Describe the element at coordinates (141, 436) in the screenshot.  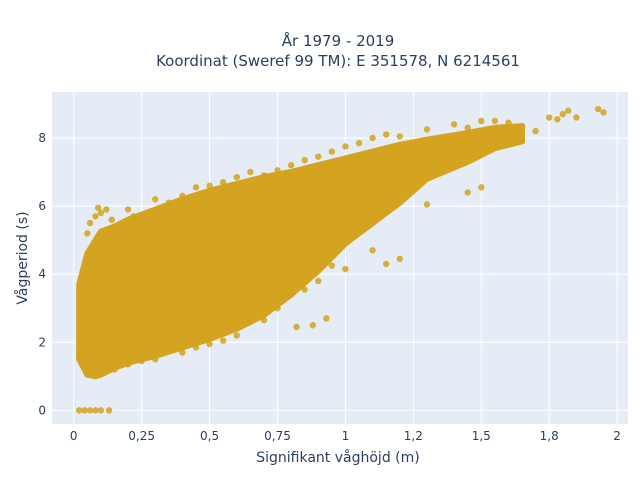
I see `x-tick-label: 0,25` at that location.